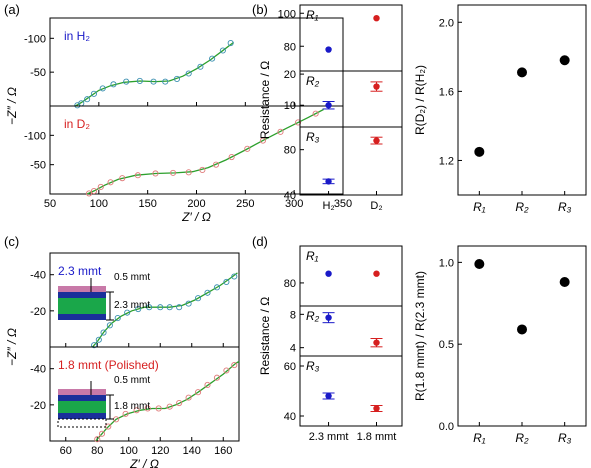 This screenshot has height=468, width=591. What do you see at coordinates (82, 423) in the screenshot?
I see `inset-polished-region` at bounding box center [82, 423].